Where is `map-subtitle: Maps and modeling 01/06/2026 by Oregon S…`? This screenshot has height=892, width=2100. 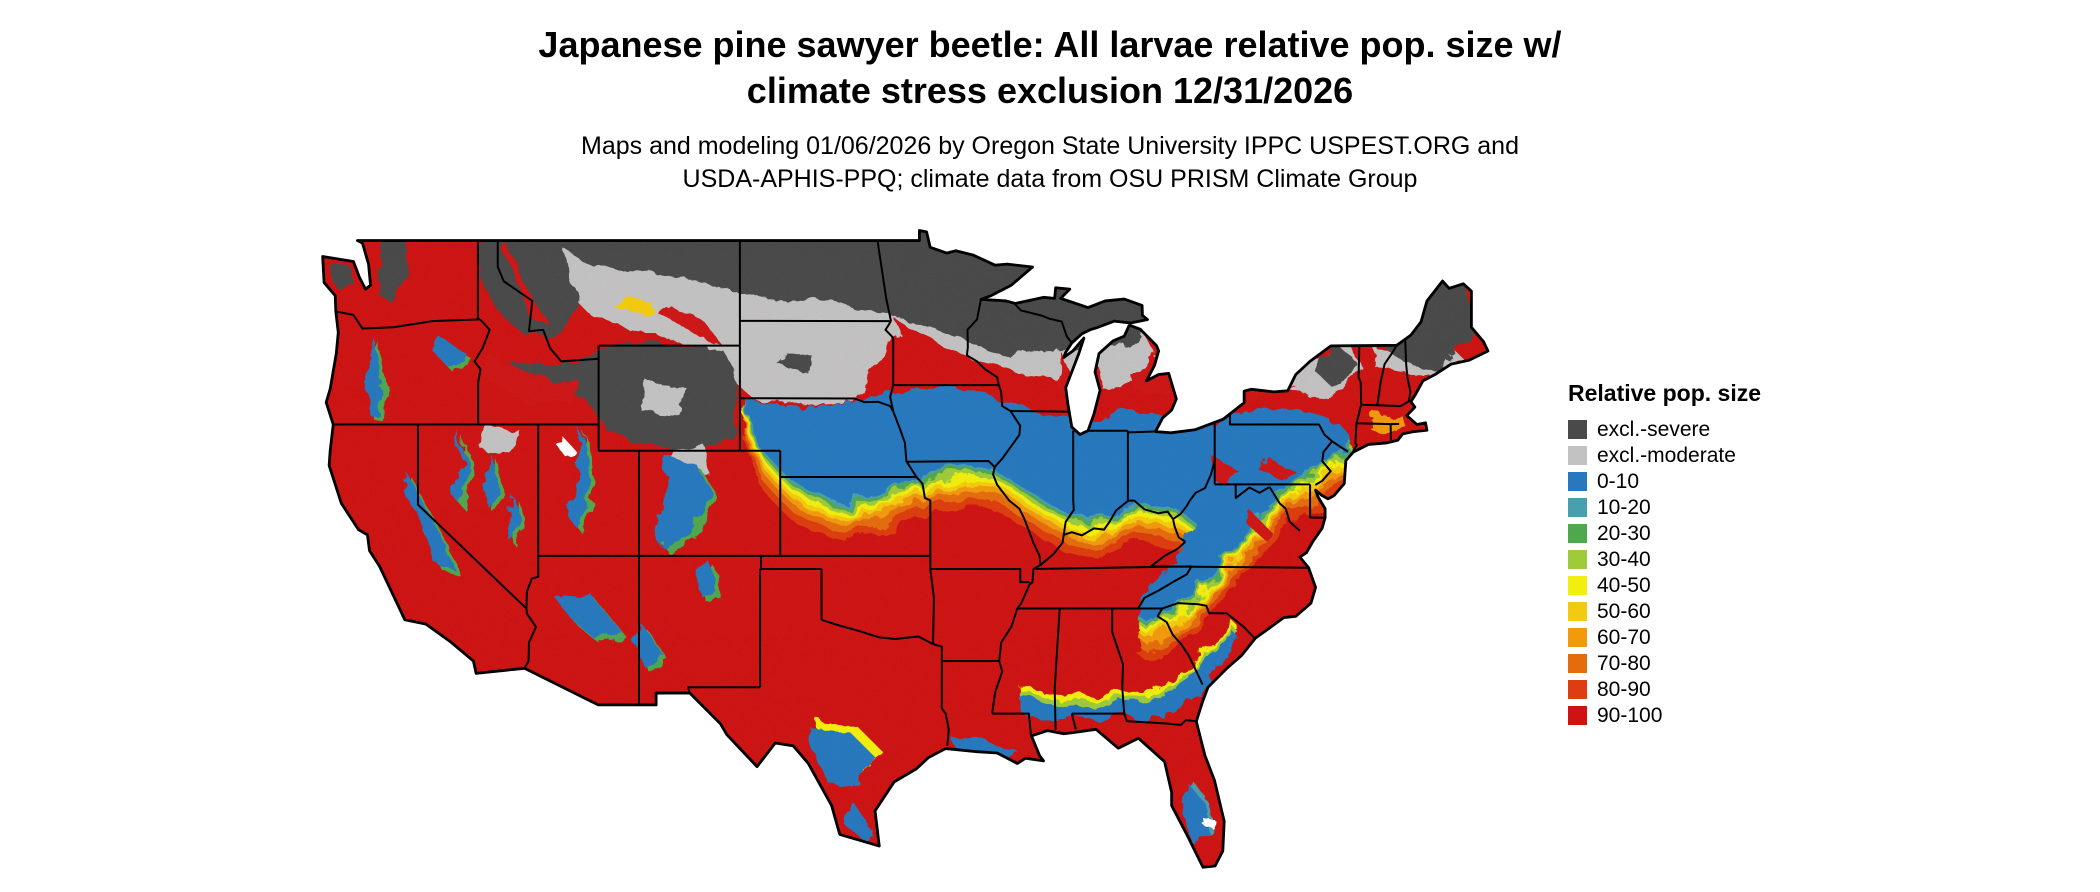
map-subtitle: Maps and modeling 01/06/2026 by Oregon S… is located at coordinates (1050, 163).